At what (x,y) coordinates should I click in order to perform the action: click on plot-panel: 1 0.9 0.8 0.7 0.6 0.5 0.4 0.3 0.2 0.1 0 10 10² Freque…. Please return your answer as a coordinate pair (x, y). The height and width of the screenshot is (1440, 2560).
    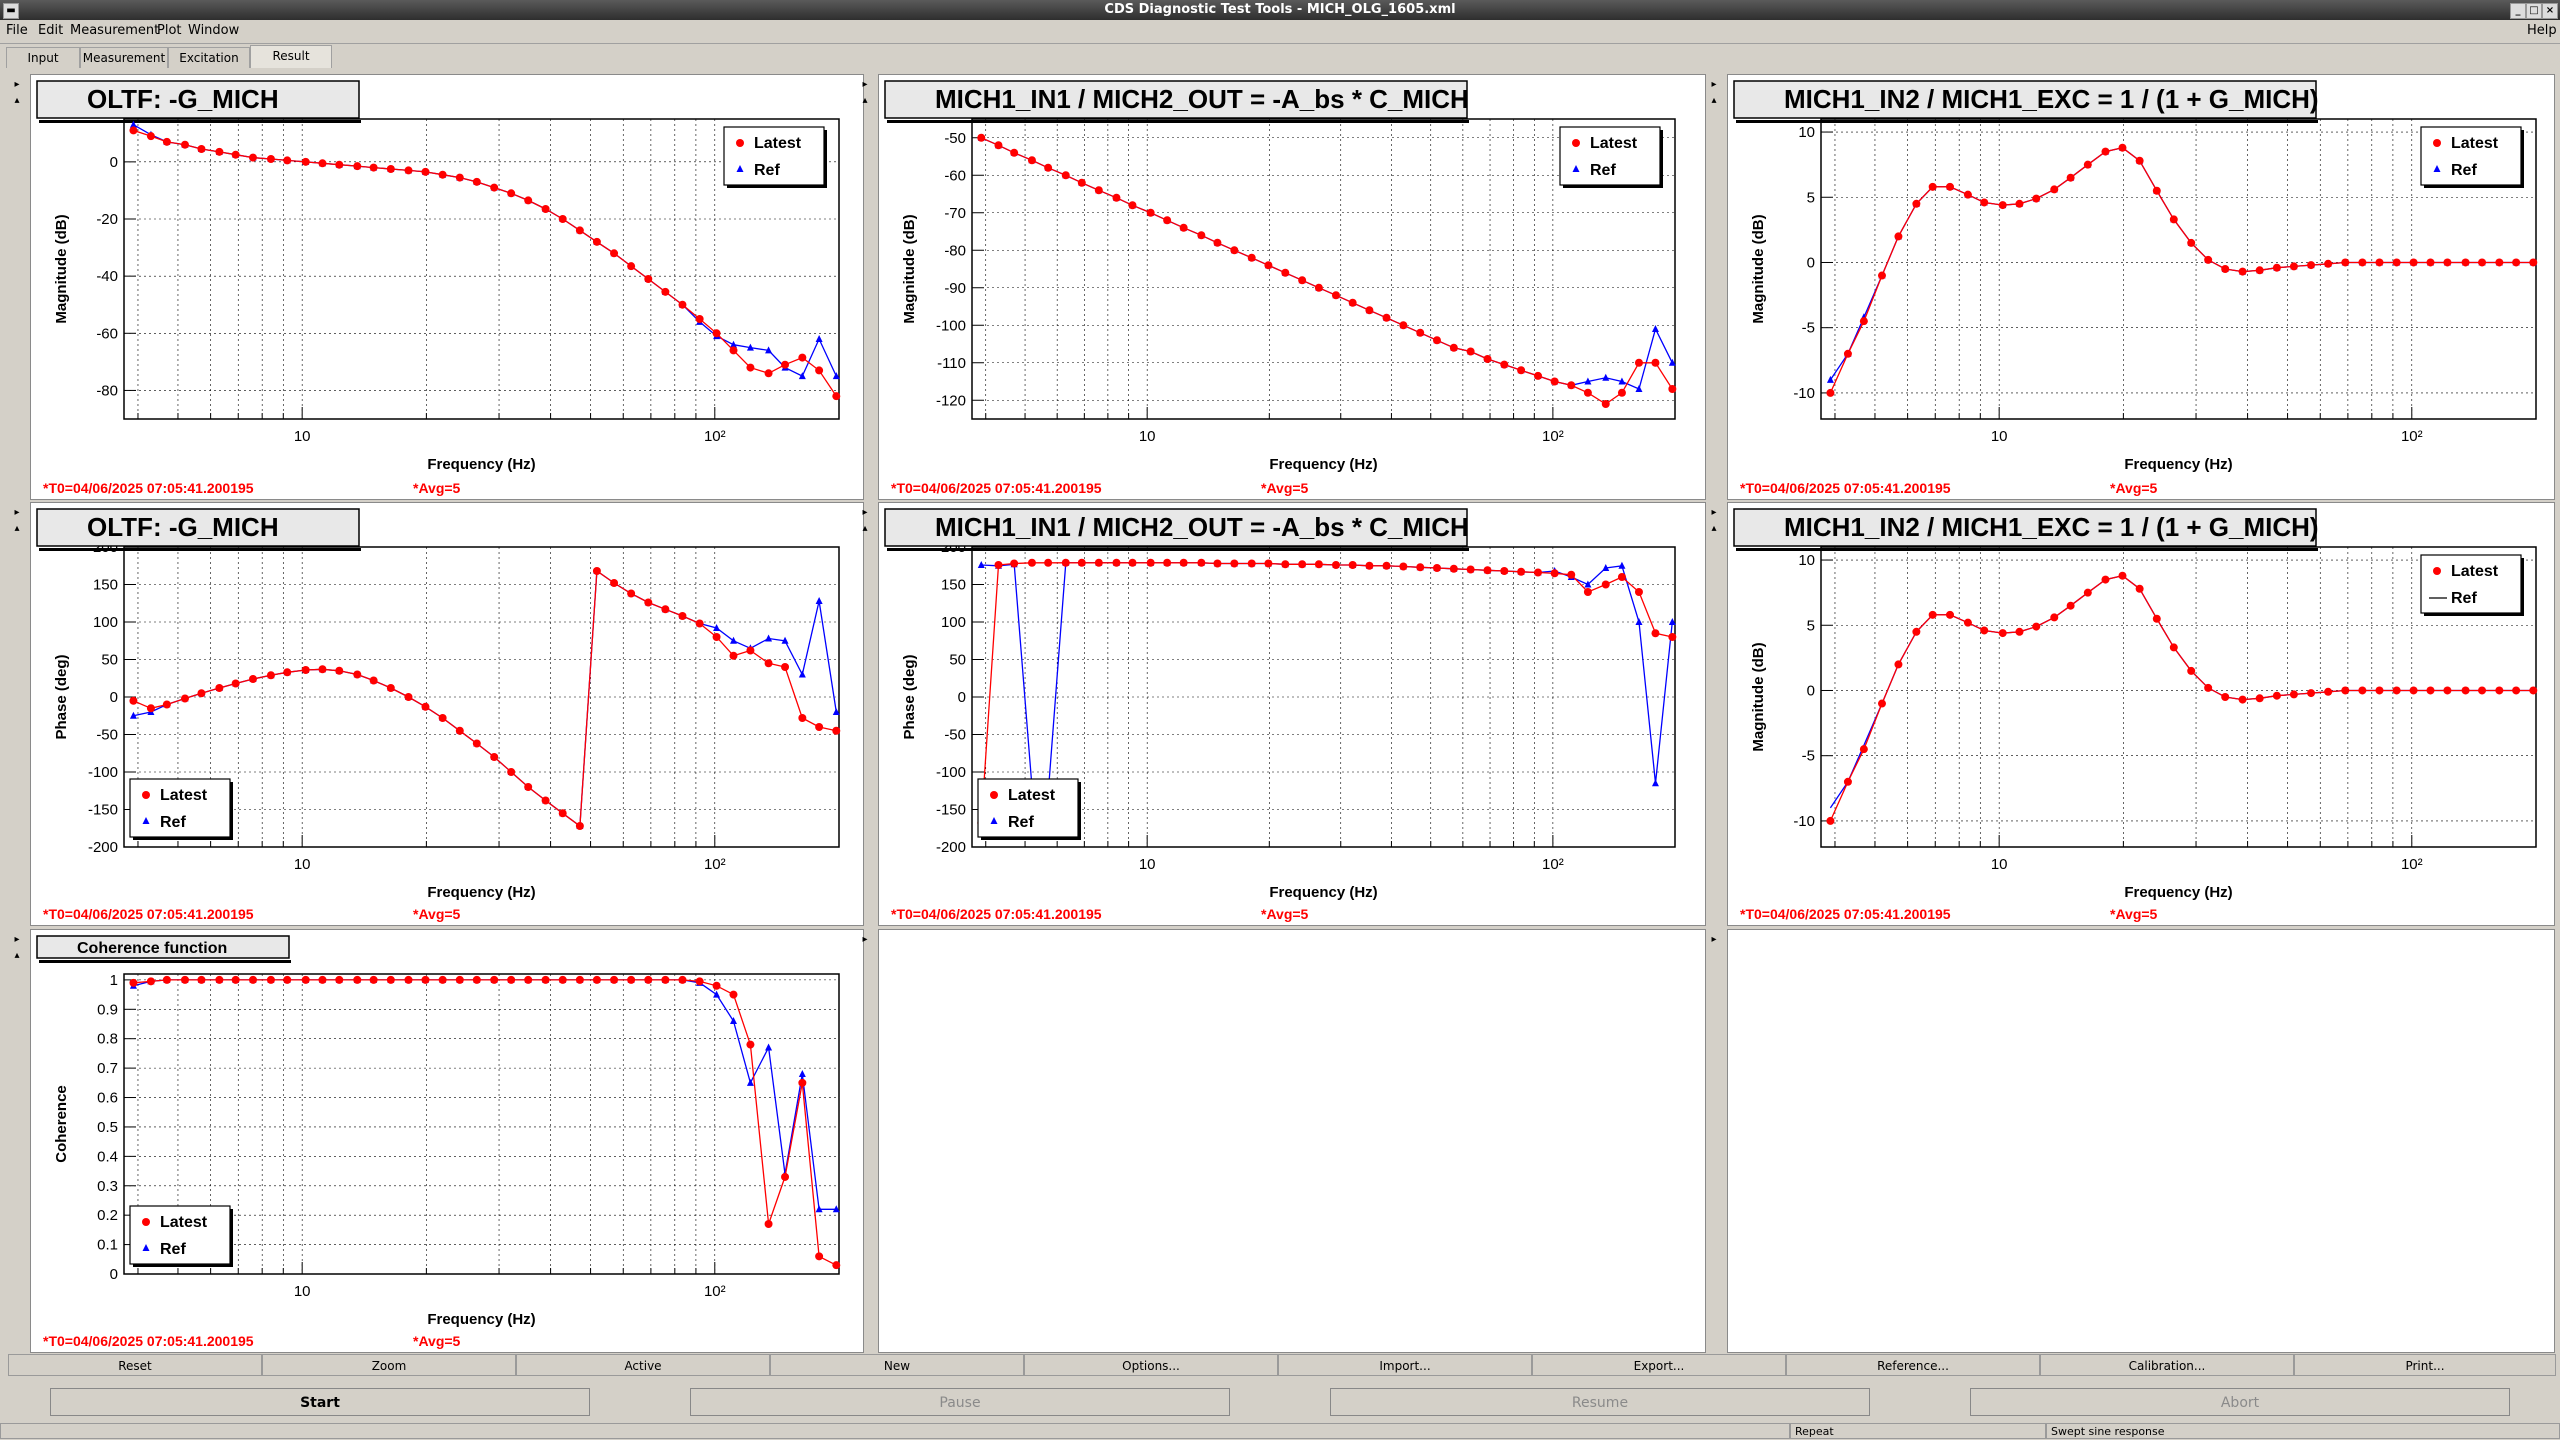
    Looking at the image, I should click on (447, 1141).